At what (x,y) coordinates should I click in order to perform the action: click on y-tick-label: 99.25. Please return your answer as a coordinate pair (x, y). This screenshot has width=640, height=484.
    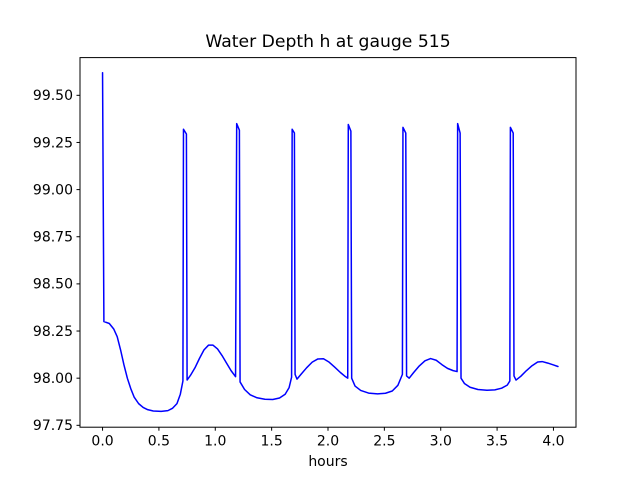
    Looking at the image, I should click on (53, 143).